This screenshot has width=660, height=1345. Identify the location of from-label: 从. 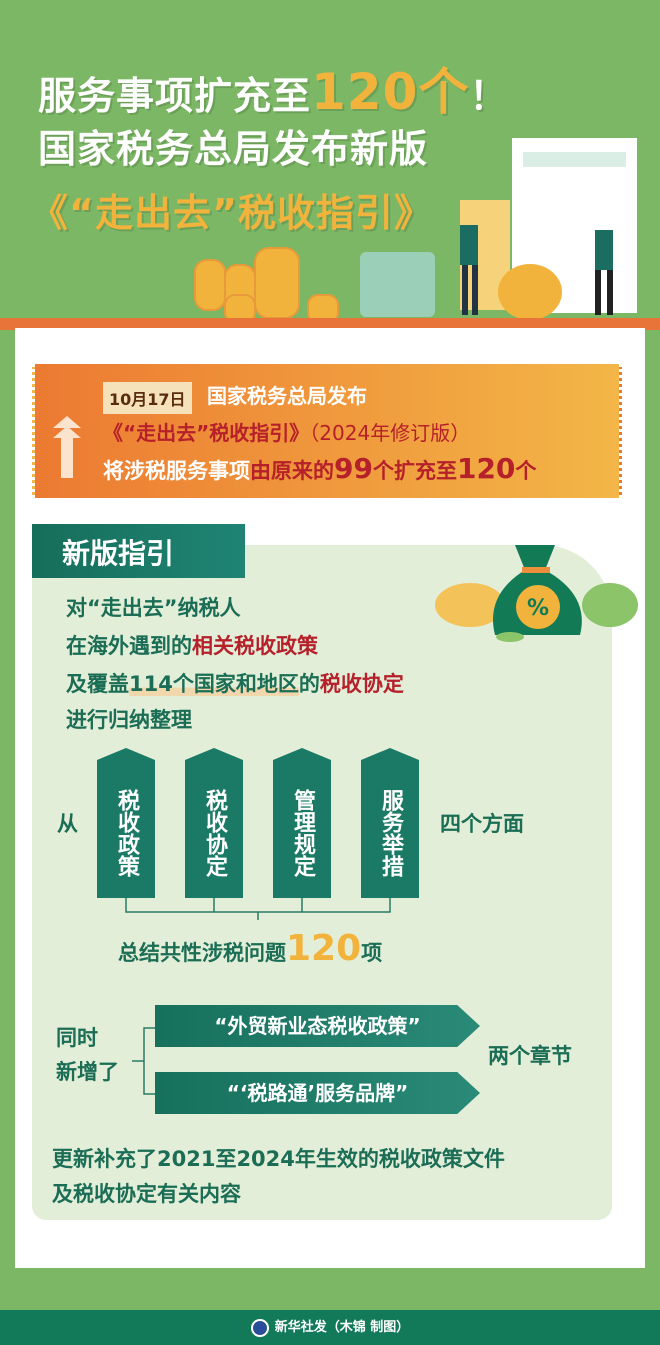
(67, 824).